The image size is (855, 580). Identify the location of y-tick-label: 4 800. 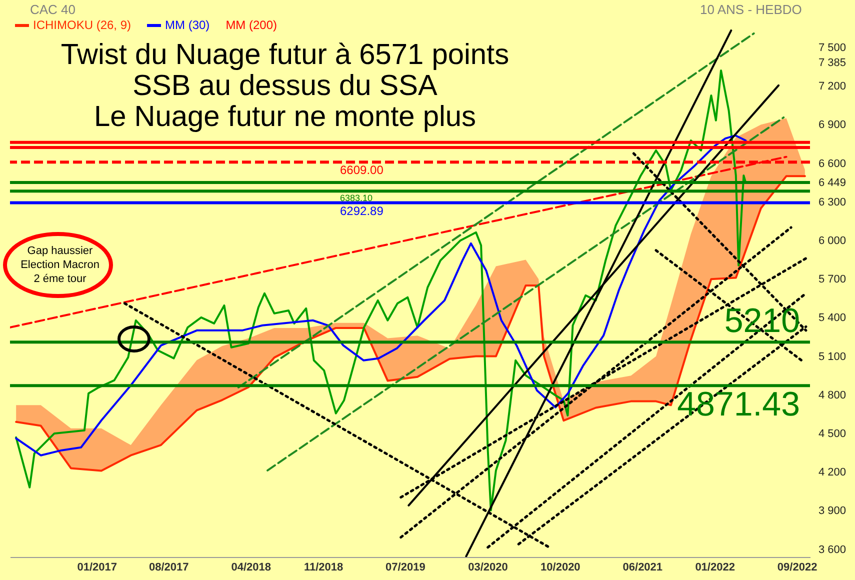
(832, 395).